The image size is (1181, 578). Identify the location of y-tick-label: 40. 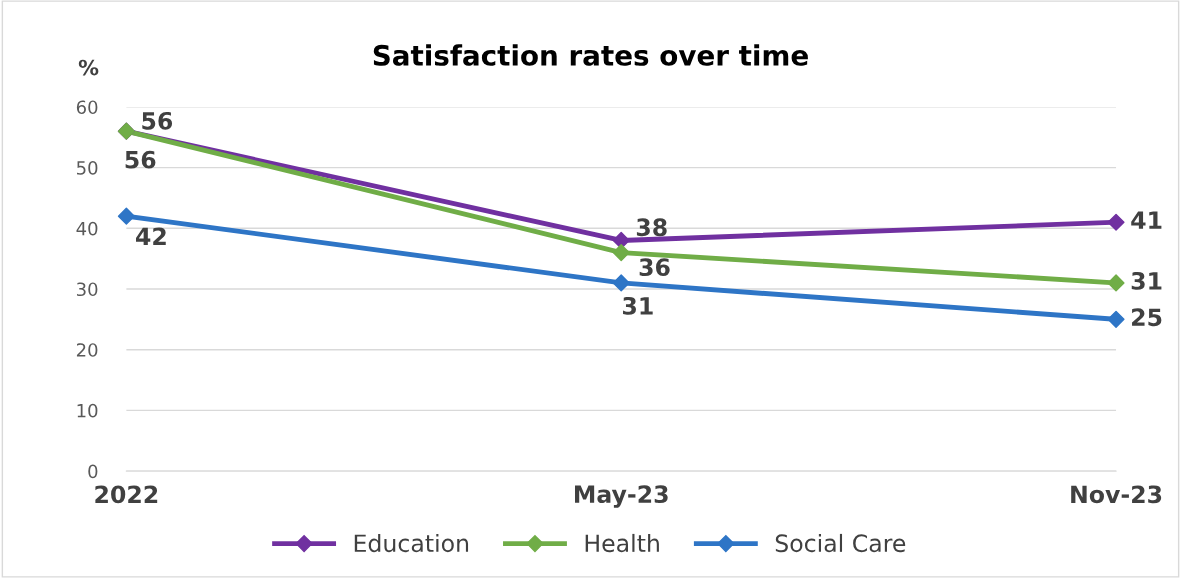
(87, 228).